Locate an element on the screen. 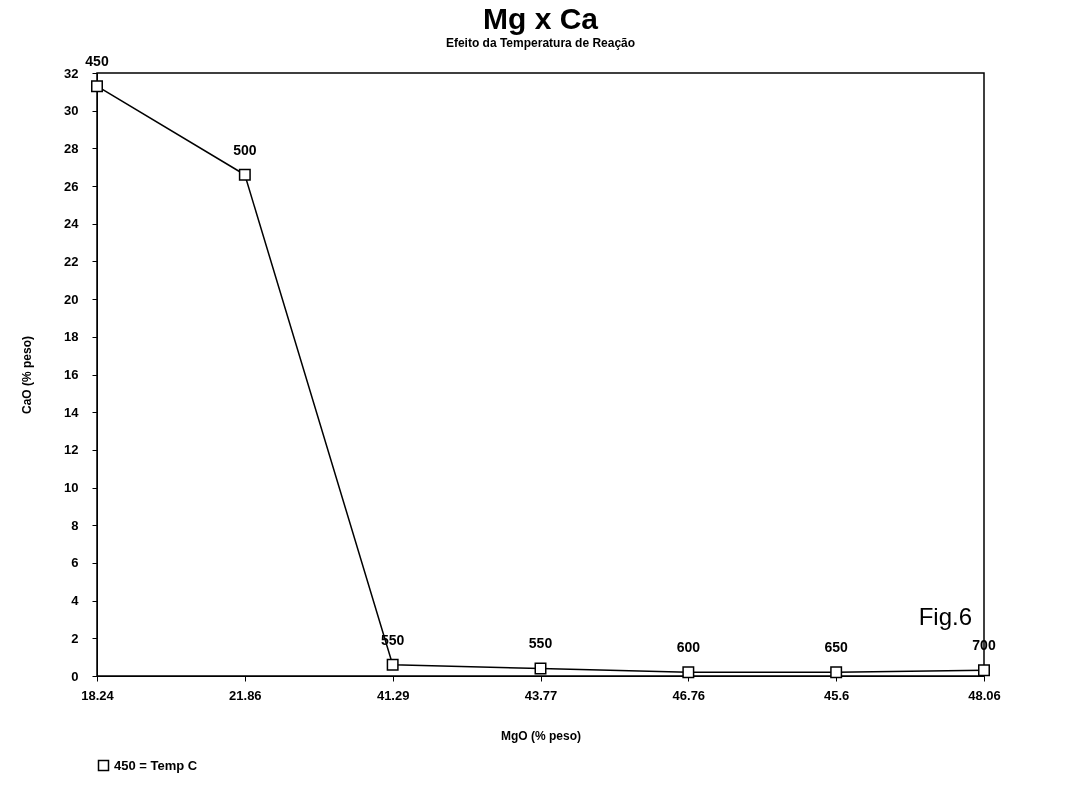 Image resolution: width=1085 pixels, height=806 pixels. y-tick-label: 0 is located at coordinates (75, 676).